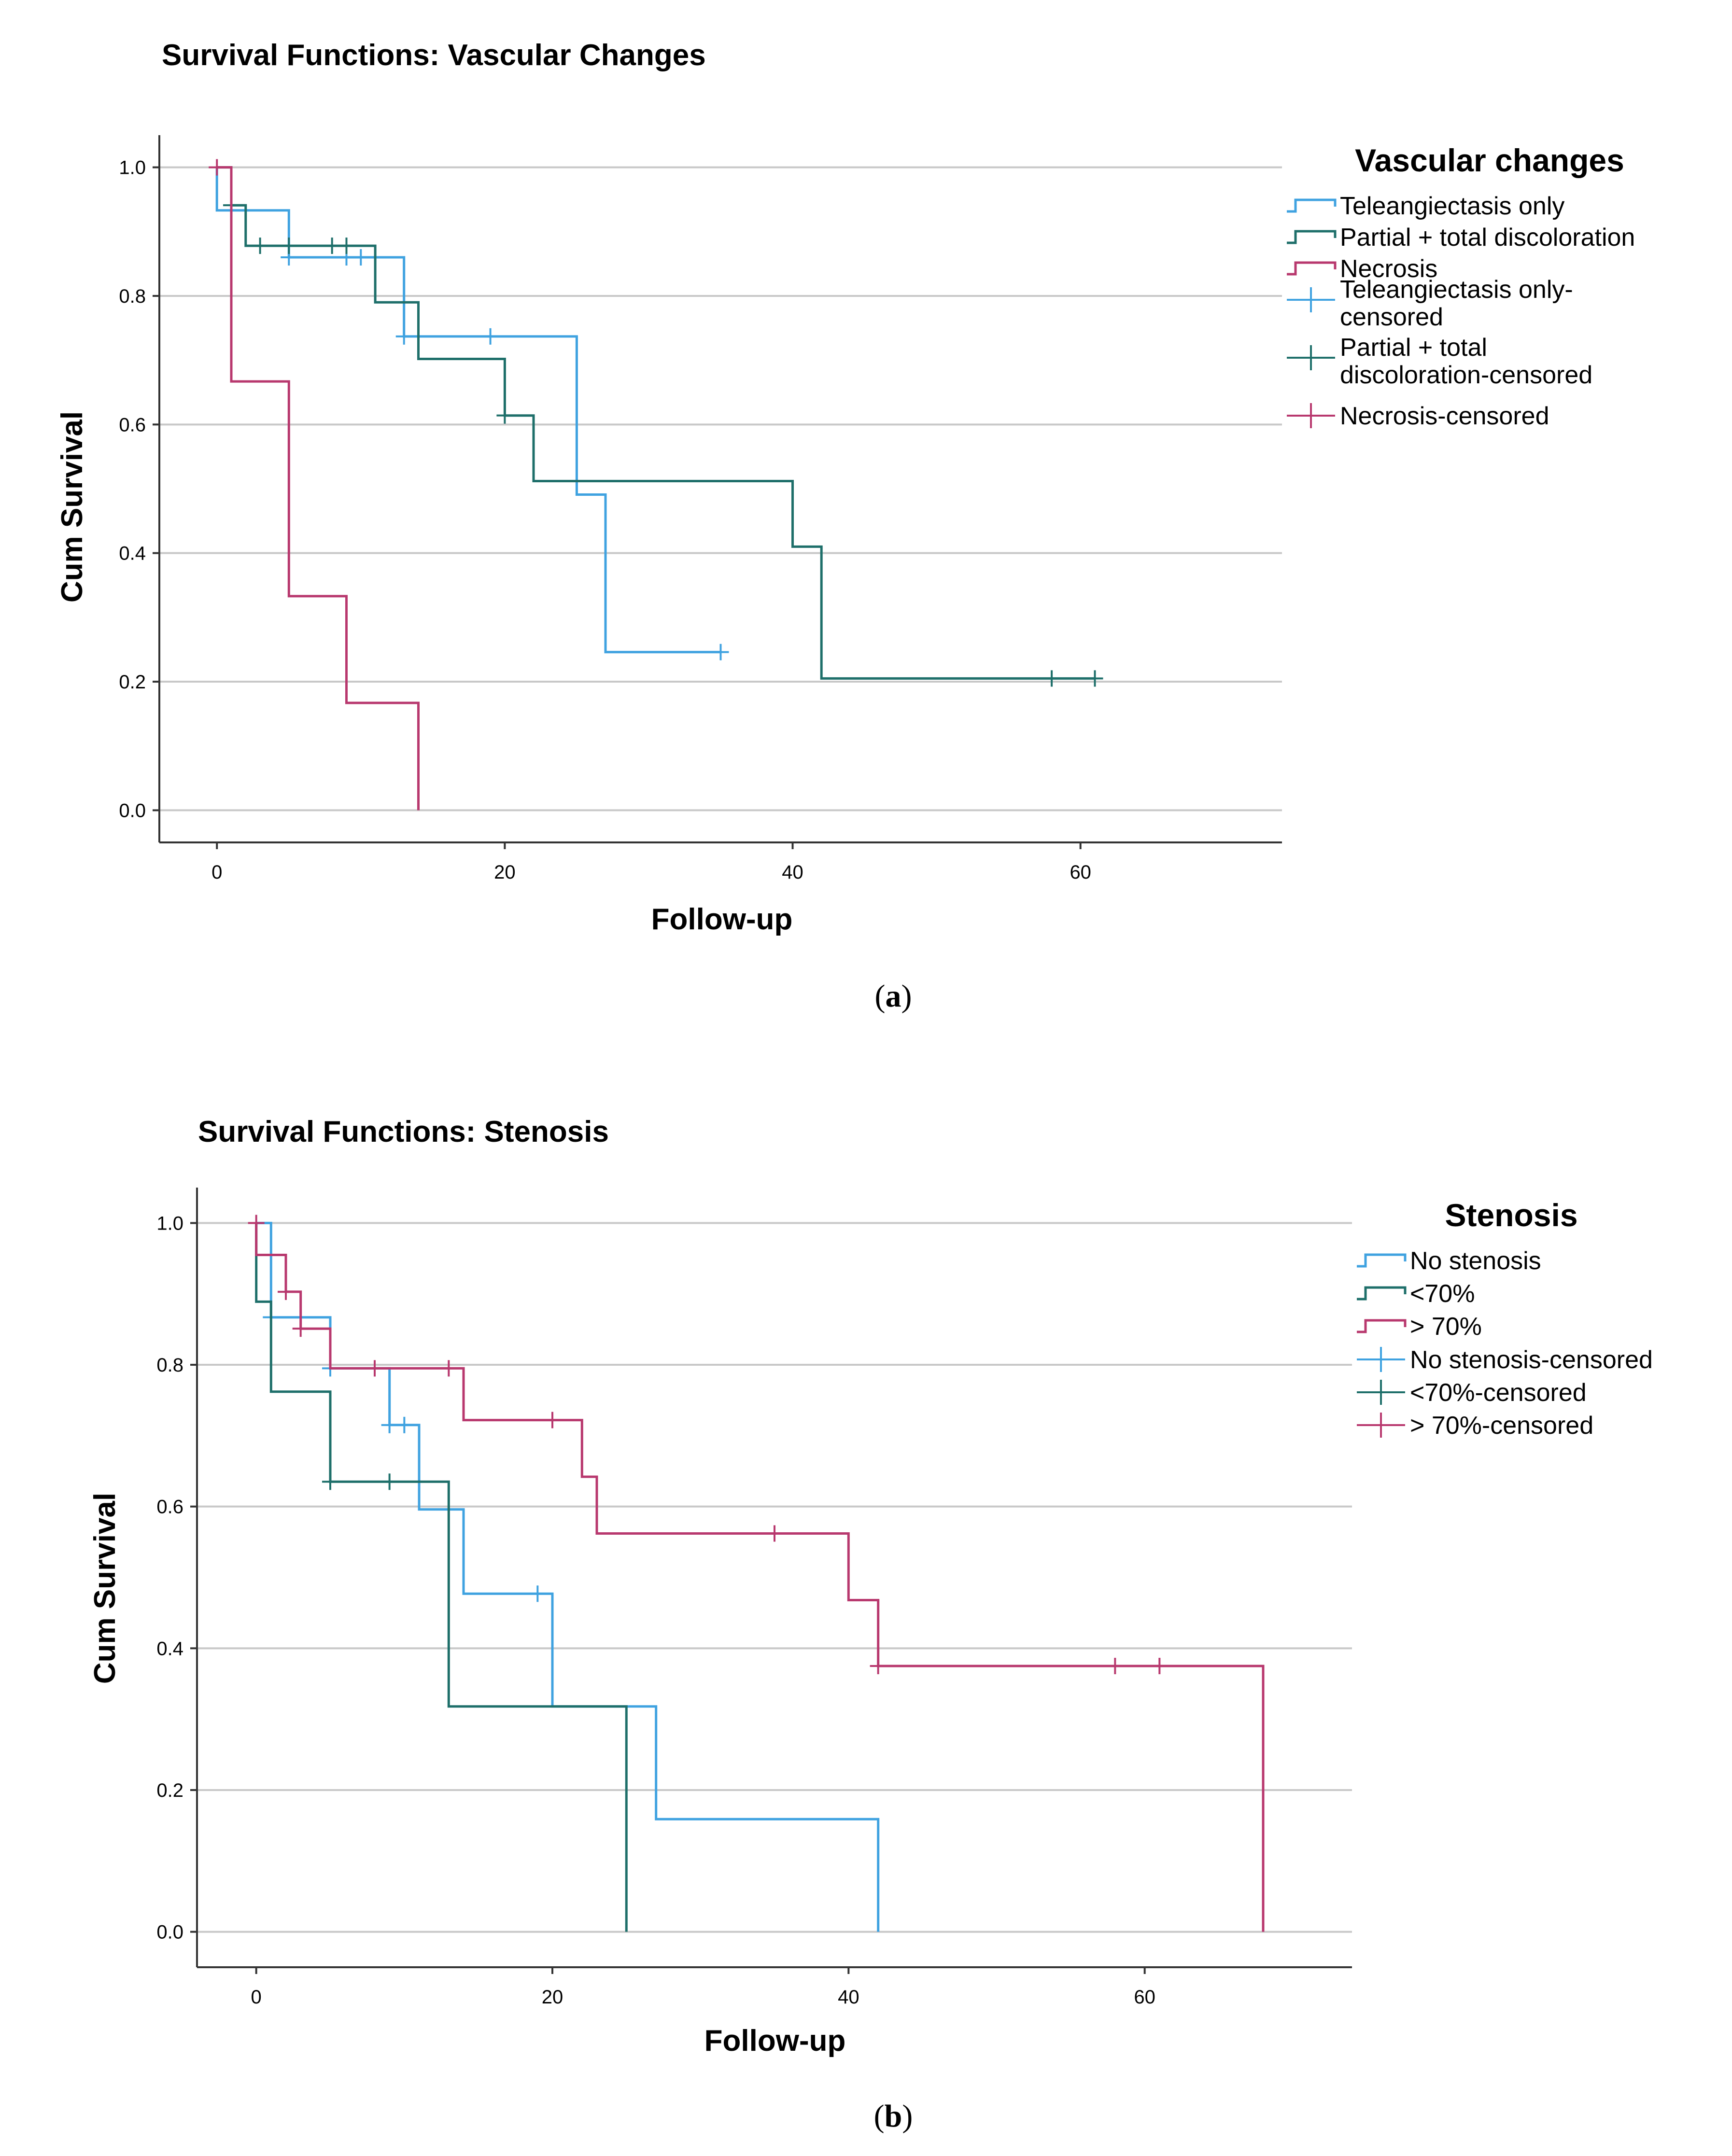  Describe the element at coordinates (1456, 290) in the screenshot. I see `legend-label: Teleangiectasis only-` at that location.